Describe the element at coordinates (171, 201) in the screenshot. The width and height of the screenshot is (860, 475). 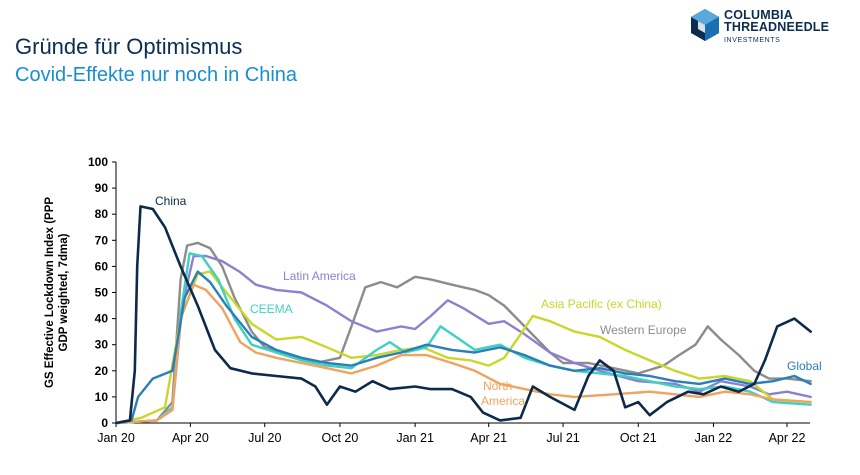
I see `series-label-china: China` at that location.